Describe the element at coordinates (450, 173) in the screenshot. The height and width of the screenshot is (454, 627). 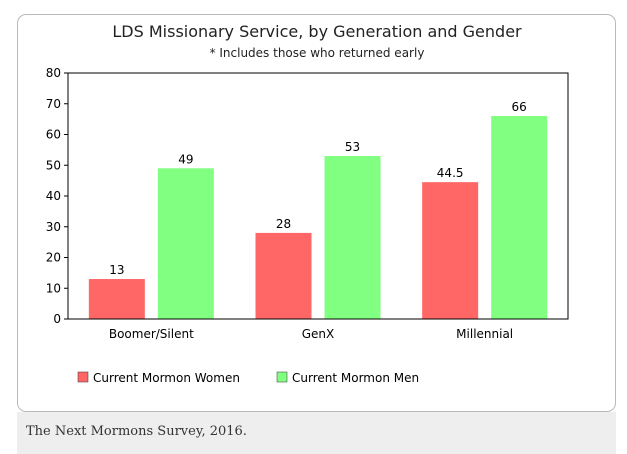
I see `data-label: 44.5` at that location.